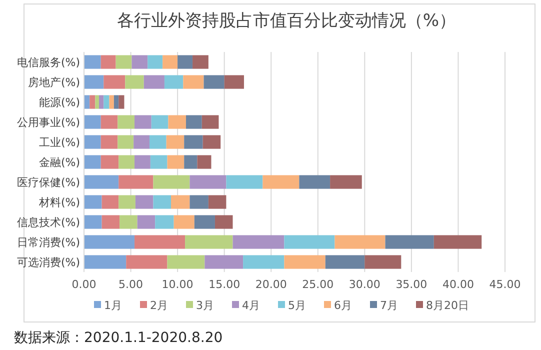 The height and width of the screenshot is (350, 541). Describe the element at coordinates (364, 284) in the screenshot. I see `x-tick-label: 30.00` at that location.